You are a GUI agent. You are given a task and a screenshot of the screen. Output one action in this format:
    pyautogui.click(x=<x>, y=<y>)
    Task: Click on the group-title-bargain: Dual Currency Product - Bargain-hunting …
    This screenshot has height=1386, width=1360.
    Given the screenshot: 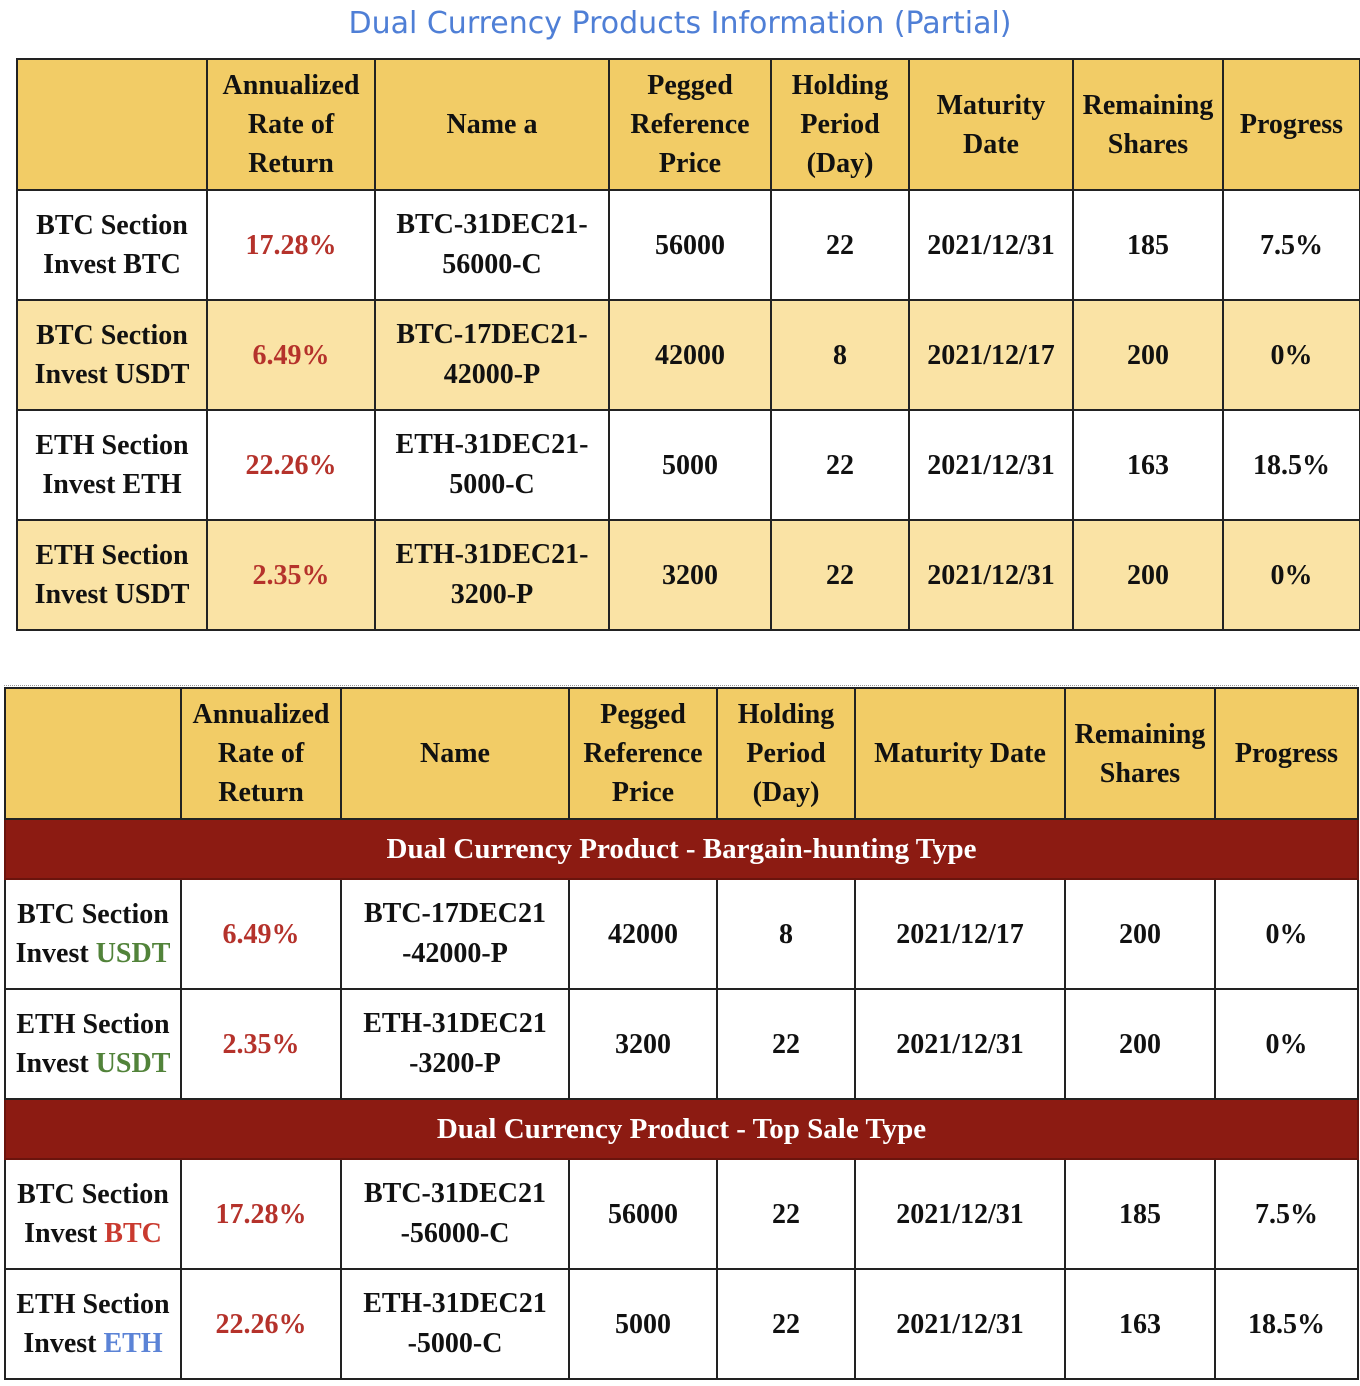 What is the action you would take?
    pyautogui.click(x=681, y=849)
    